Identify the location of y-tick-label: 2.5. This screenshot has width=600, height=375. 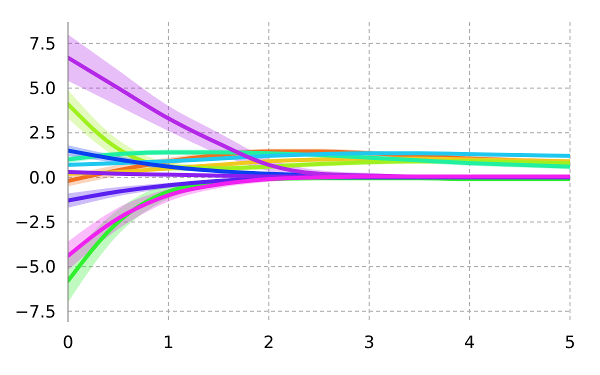
(42, 134).